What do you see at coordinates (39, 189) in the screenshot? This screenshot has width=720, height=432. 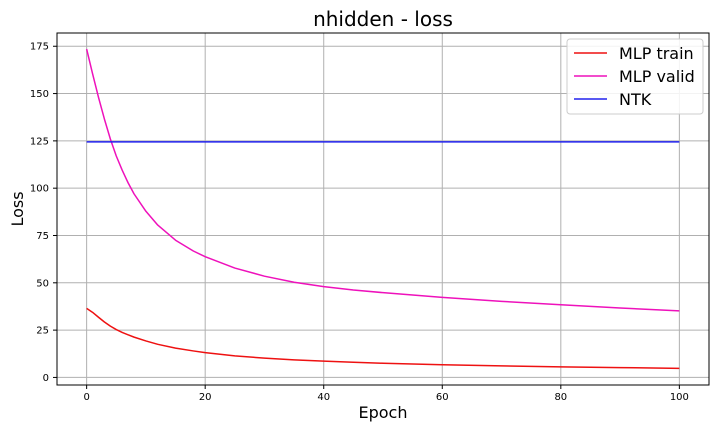 I see `y-tick-label: 100` at bounding box center [39, 189].